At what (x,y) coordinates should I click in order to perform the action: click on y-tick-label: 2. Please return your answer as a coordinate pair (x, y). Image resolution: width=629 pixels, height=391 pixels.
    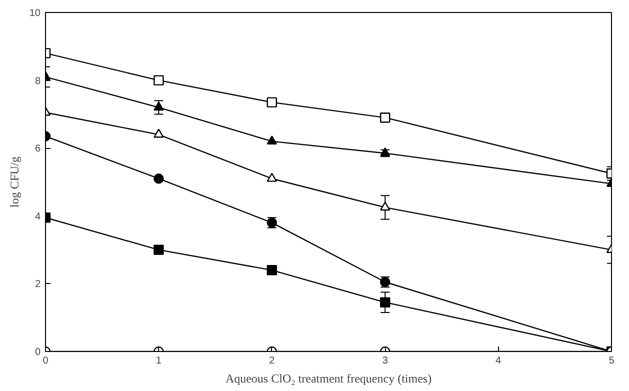
    Looking at the image, I should click on (37, 284).